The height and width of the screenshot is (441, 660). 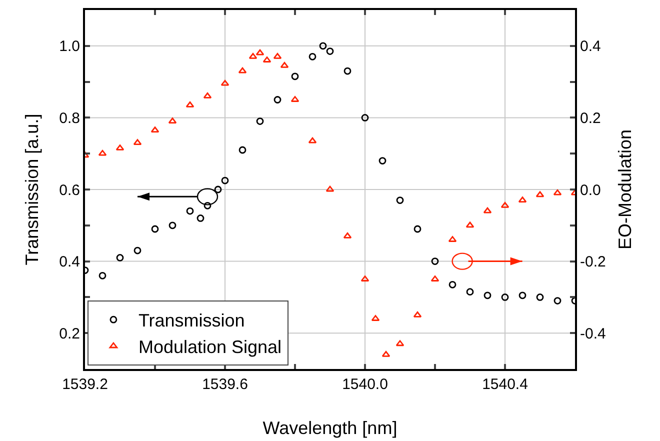 What do you see at coordinates (85, 384) in the screenshot?
I see `x-tick-label: 1539.2` at bounding box center [85, 384].